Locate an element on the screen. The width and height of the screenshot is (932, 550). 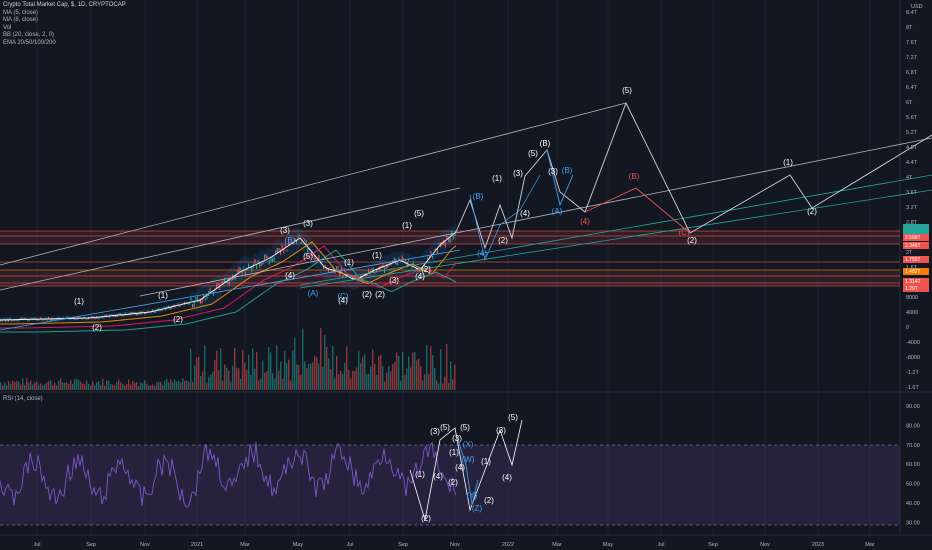
price-tick: 7.6T is located at coordinates (912, 43).